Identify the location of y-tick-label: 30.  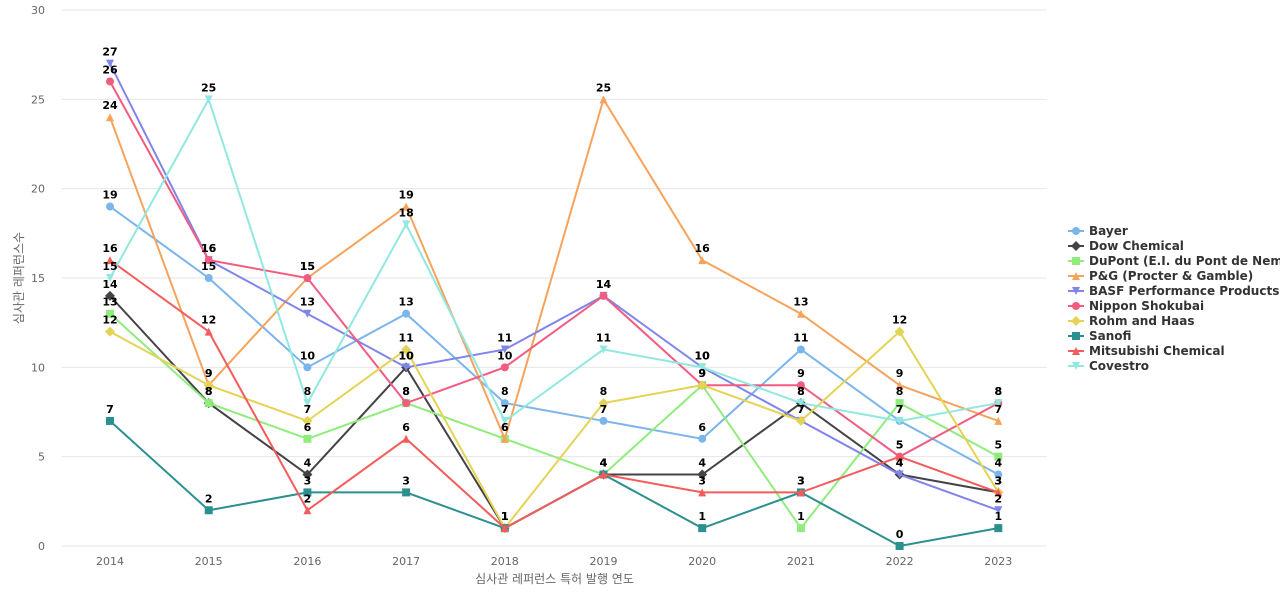
(38, 10).